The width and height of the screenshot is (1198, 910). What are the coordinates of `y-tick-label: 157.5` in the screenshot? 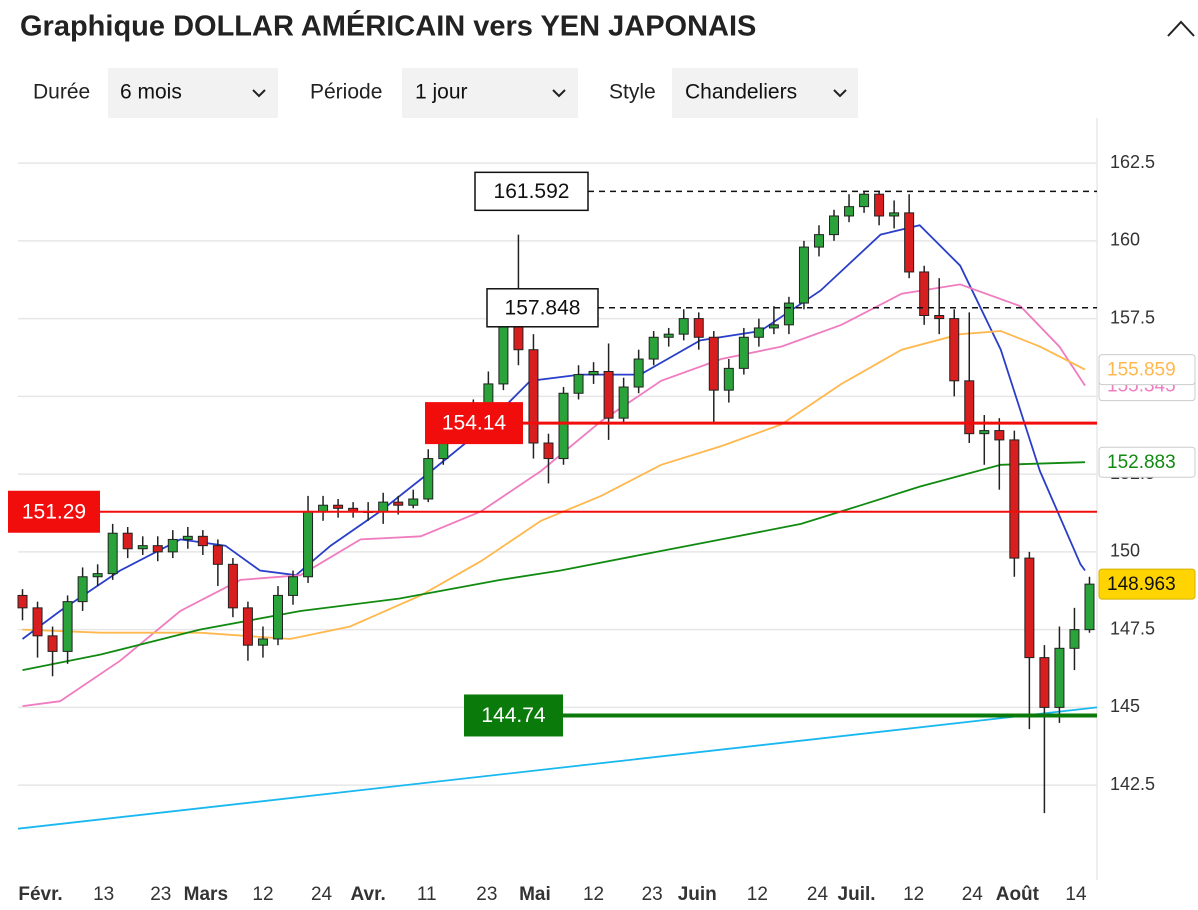 It's located at (1132, 317).